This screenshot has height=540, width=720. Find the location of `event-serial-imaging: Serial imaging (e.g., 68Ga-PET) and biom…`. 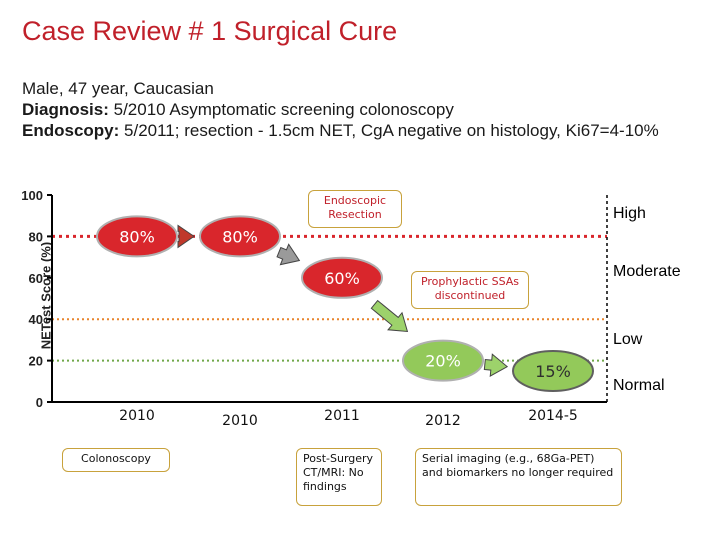

event-serial-imaging: Serial imaging (e.g., 68Ga-PET) and biom… is located at coordinates (518, 477).